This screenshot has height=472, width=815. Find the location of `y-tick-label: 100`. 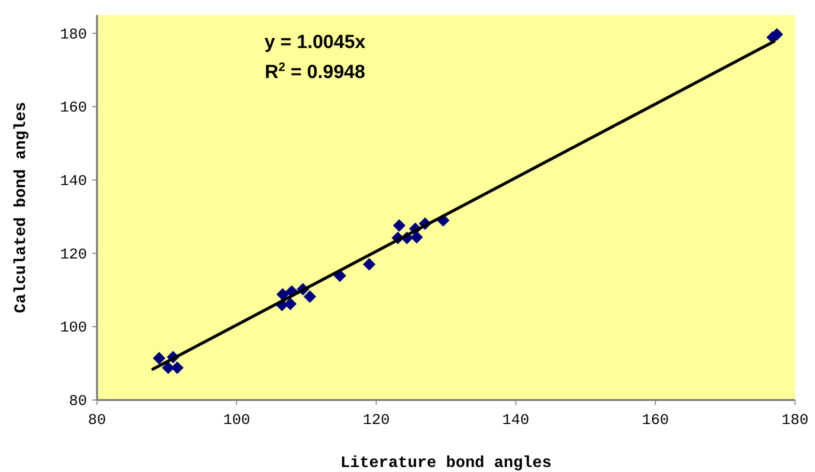

y-tick-label: 100 is located at coordinates (73, 328).